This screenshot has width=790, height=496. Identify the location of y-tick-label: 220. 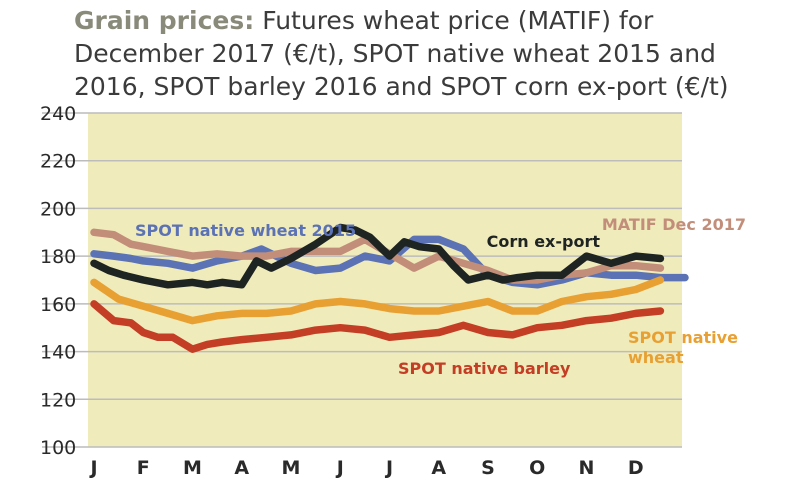
(58, 162).